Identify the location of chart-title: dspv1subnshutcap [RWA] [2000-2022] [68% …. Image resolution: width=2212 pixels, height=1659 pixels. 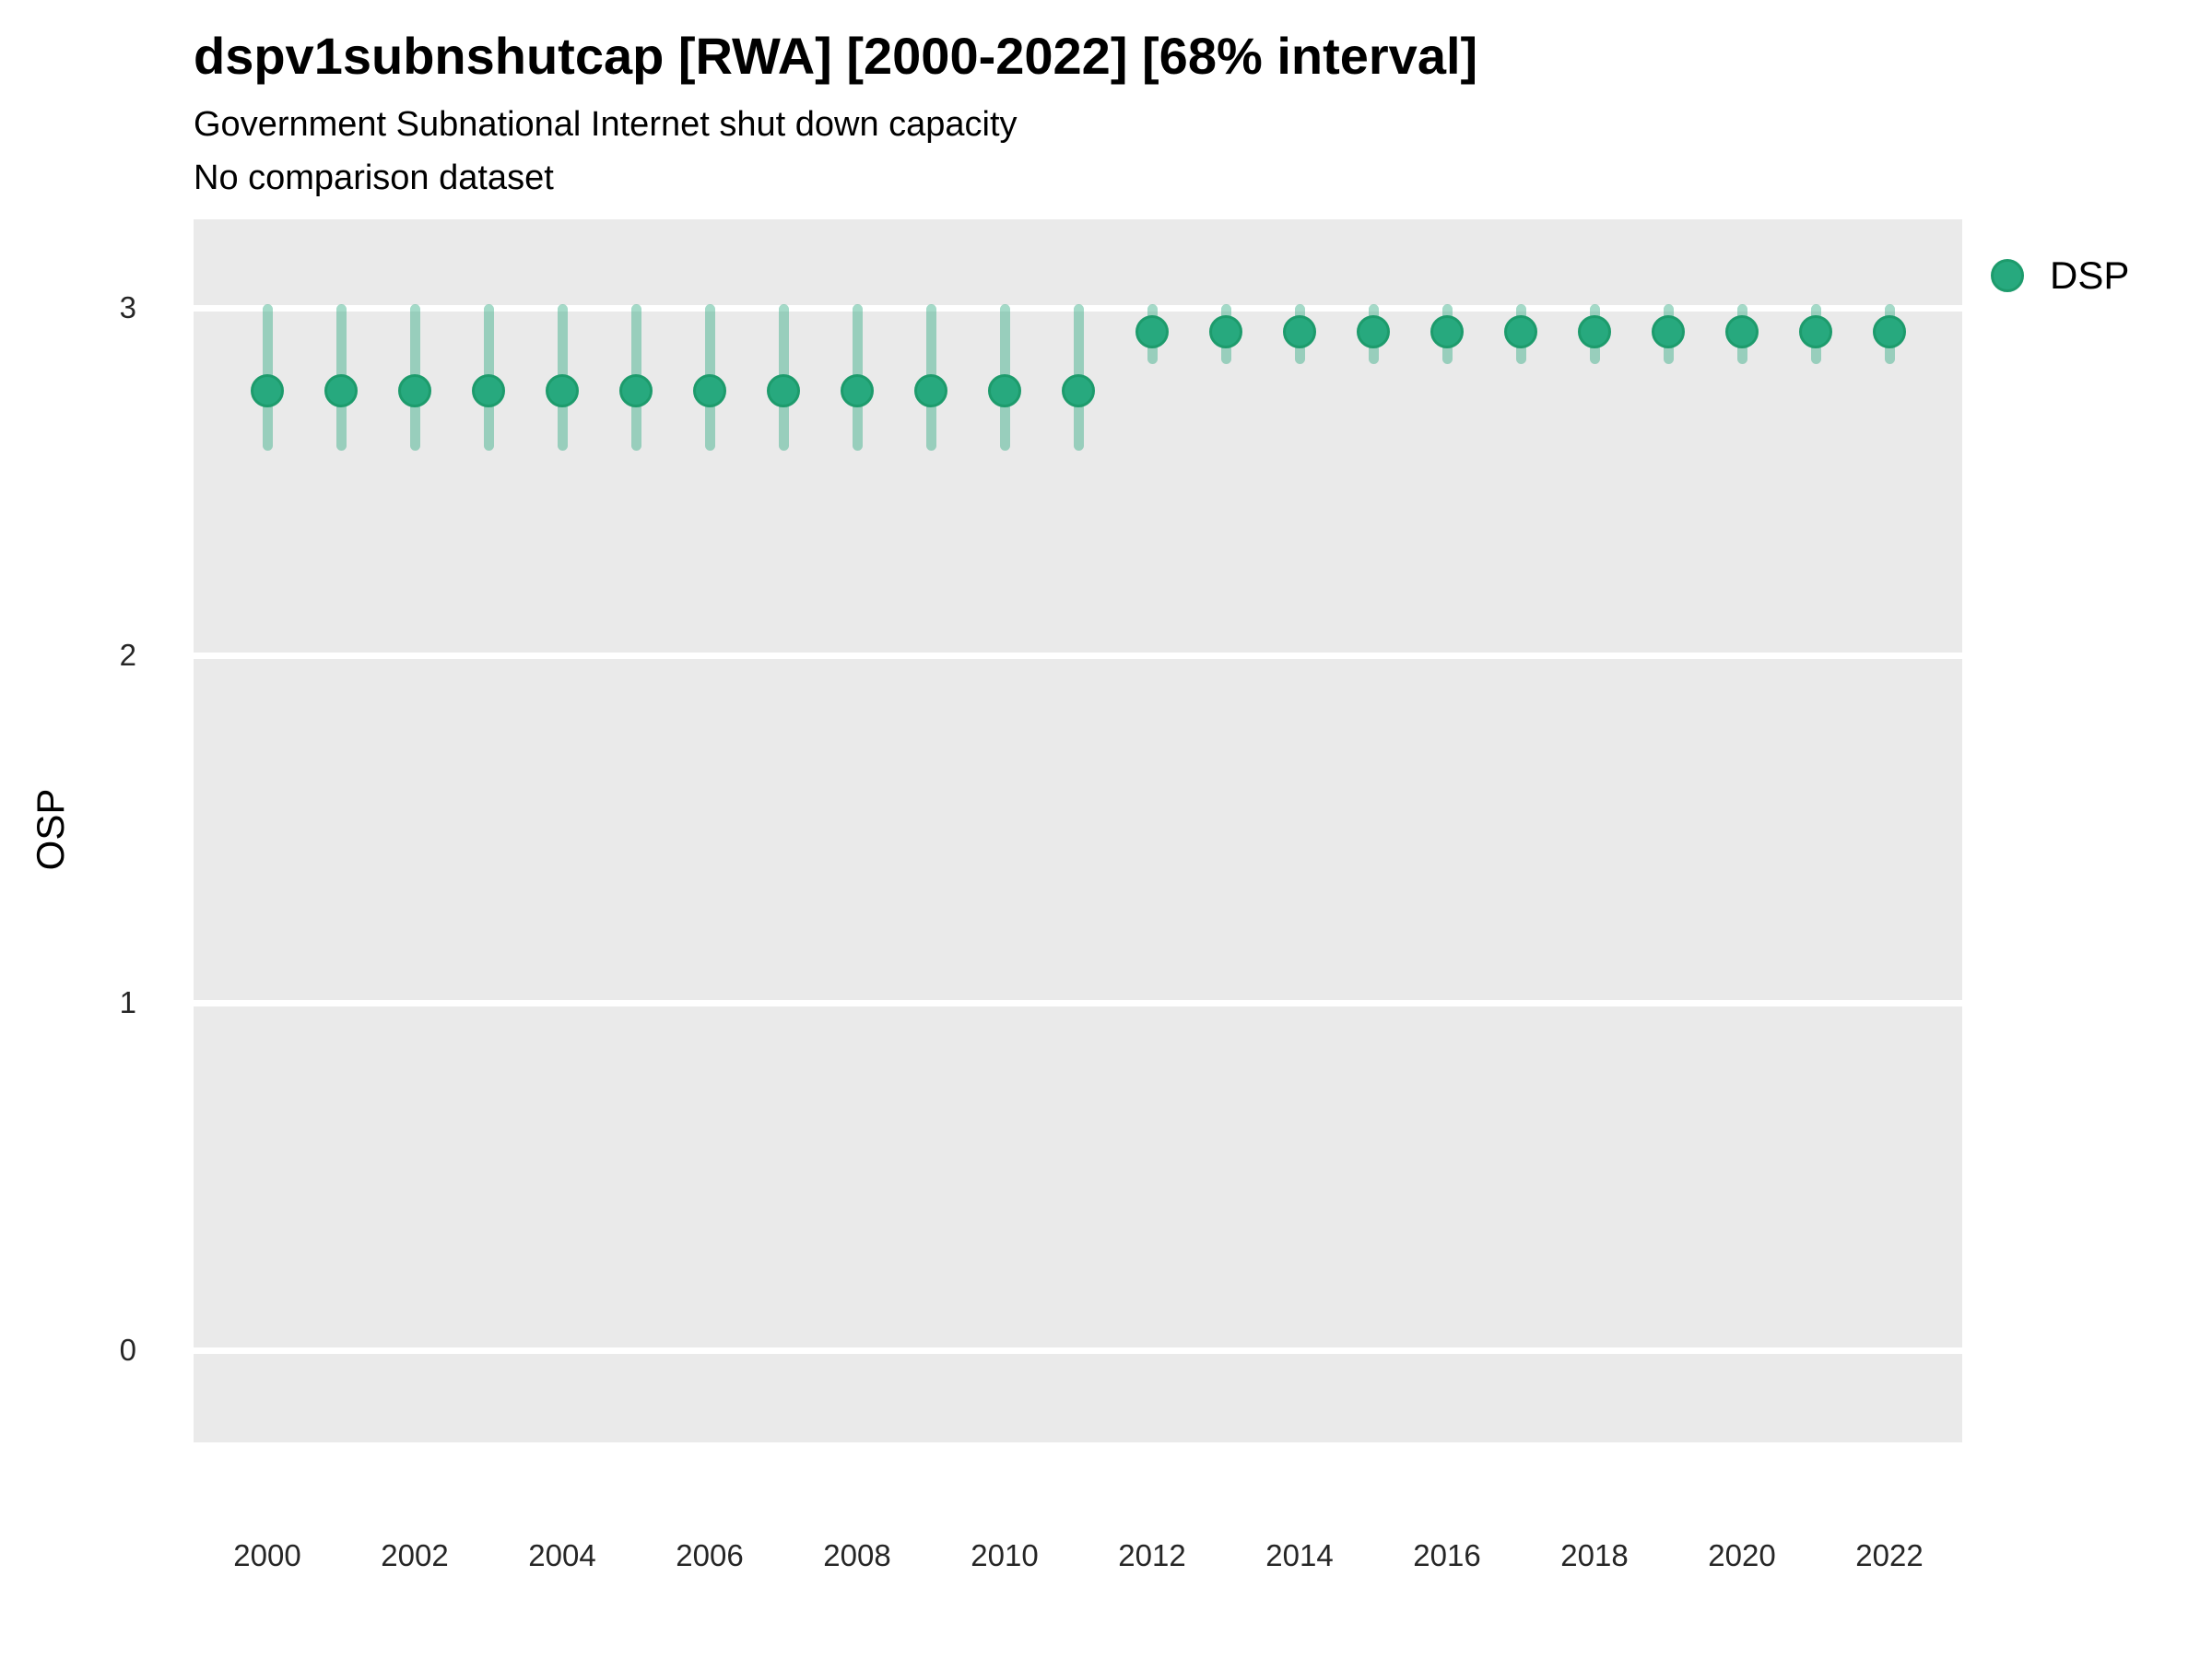
(836, 56).